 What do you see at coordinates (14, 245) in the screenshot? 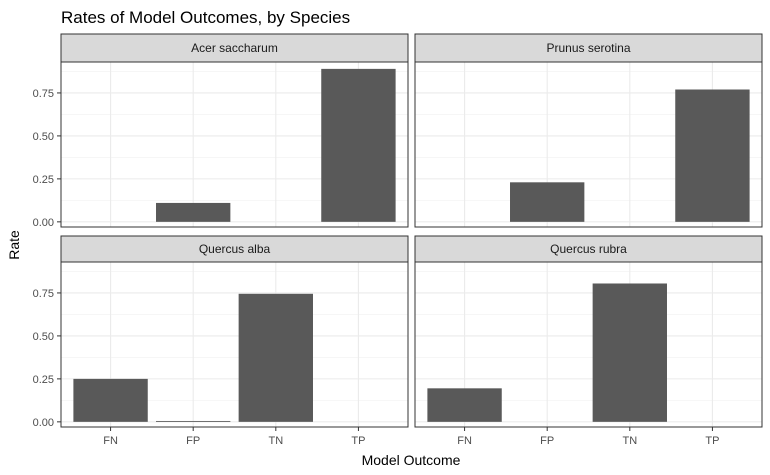
I see `y-axis-title: Rate` at bounding box center [14, 245].